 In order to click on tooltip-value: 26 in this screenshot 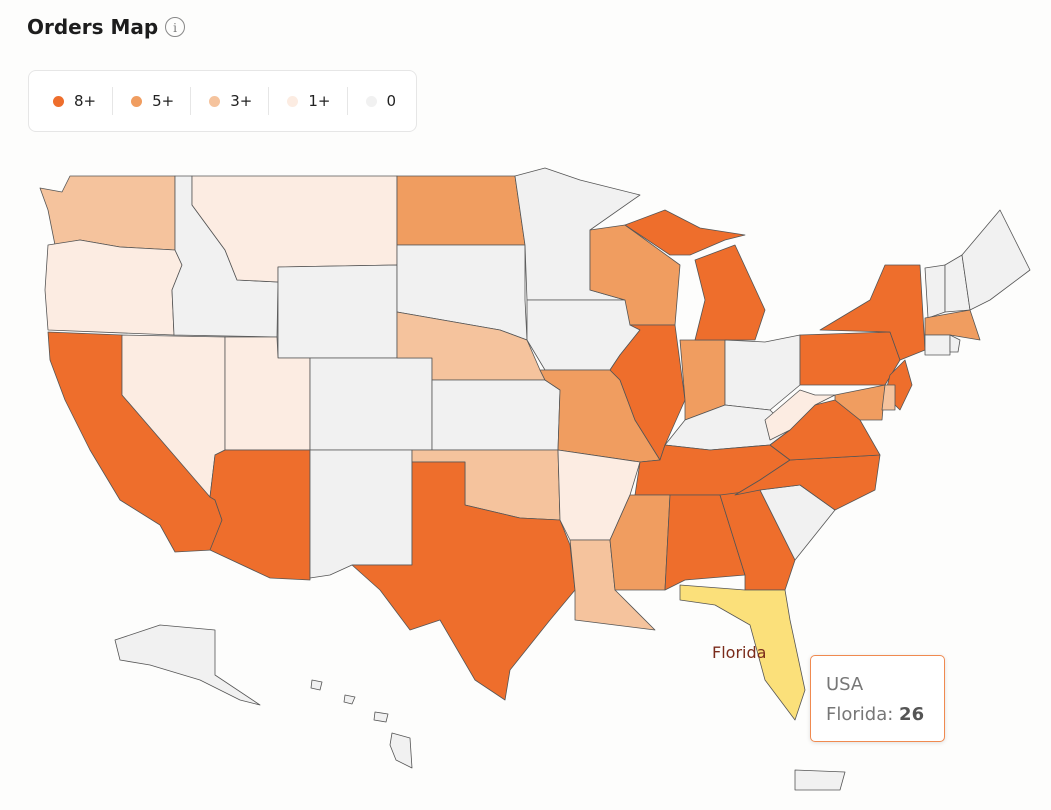, I will do `click(912, 714)`.